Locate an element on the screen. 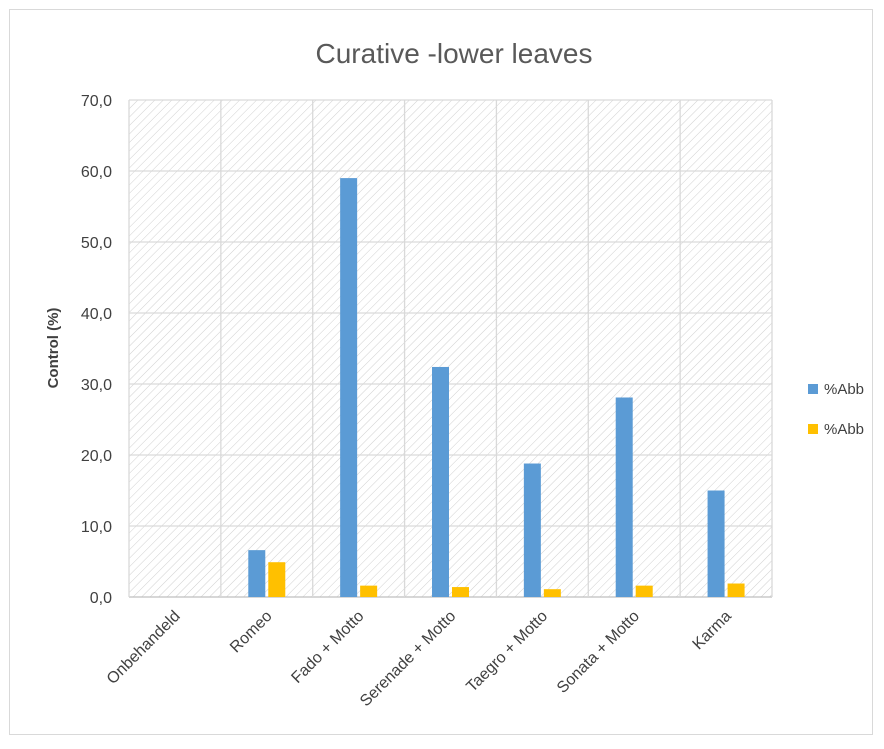  x-tick-label: Serenade + Motto is located at coordinates (408, 659).